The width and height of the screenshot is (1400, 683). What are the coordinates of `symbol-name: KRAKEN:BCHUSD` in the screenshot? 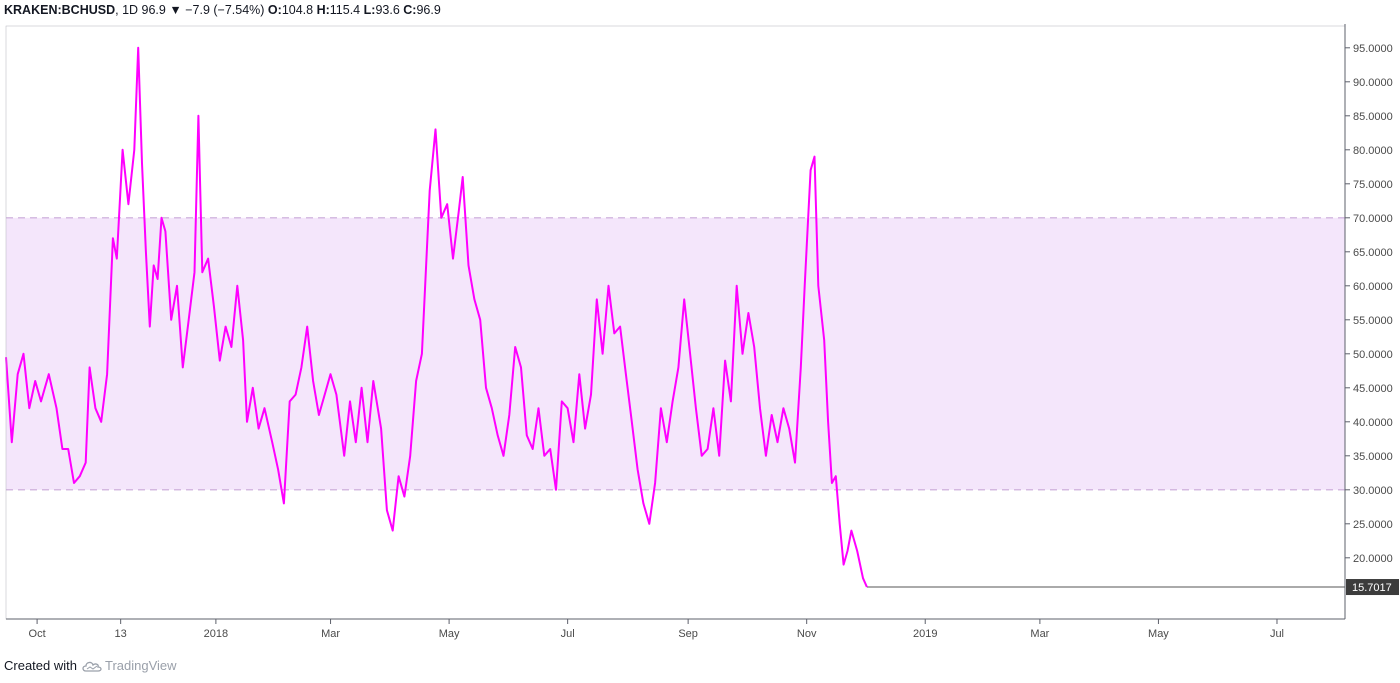 It's located at (60, 10).